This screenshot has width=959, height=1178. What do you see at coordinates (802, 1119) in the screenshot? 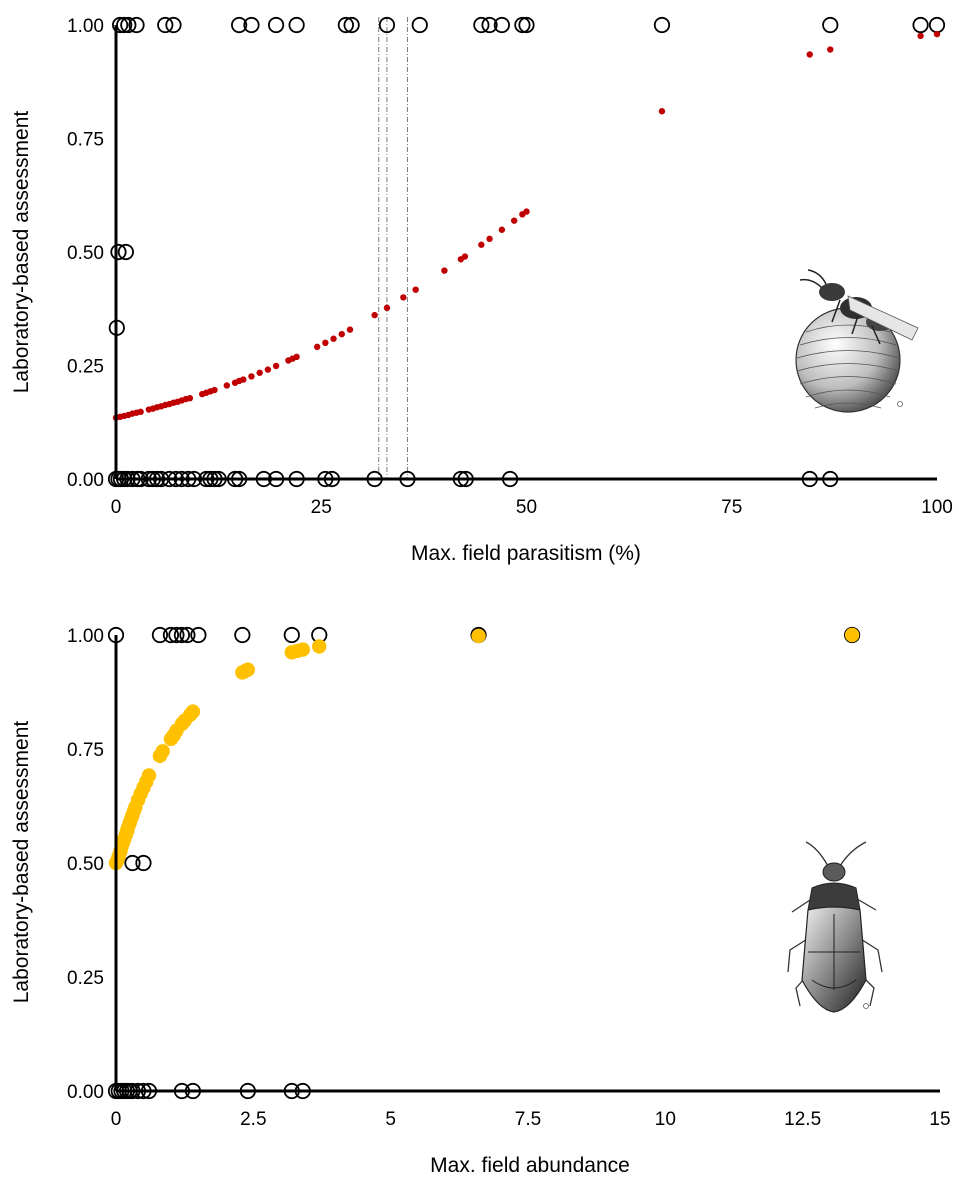
I see `x-tick-label: 12.5` at bounding box center [802, 1119].